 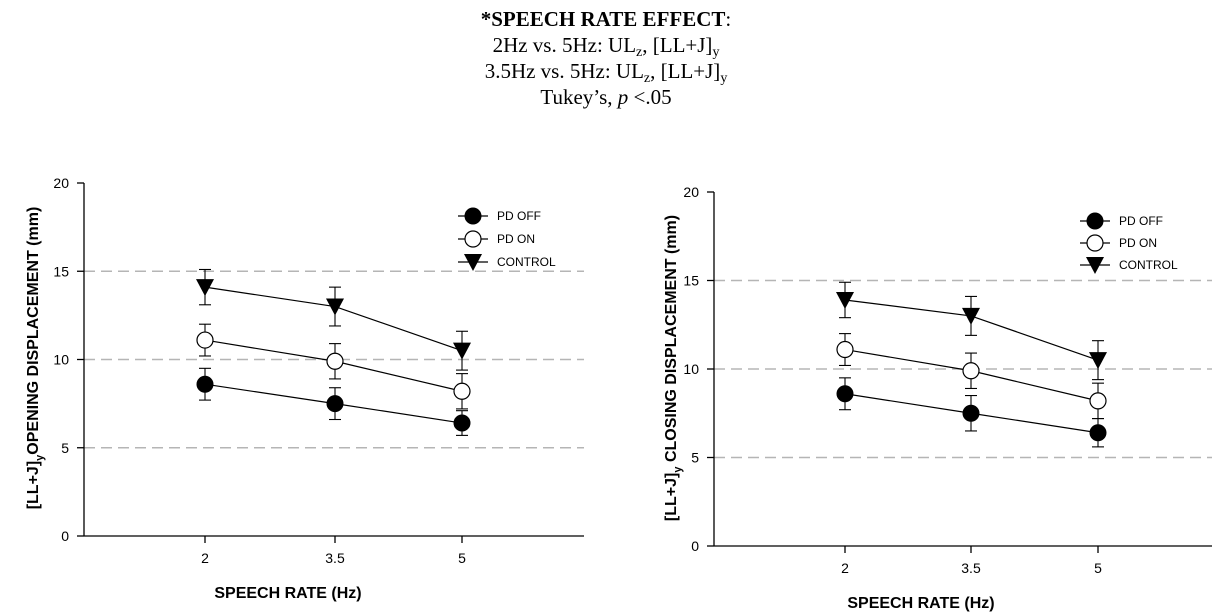 What do you see at coordinates (728, 19) in the screenshot?
I see `header-title-colon: :` at bounding box center [728, 19].